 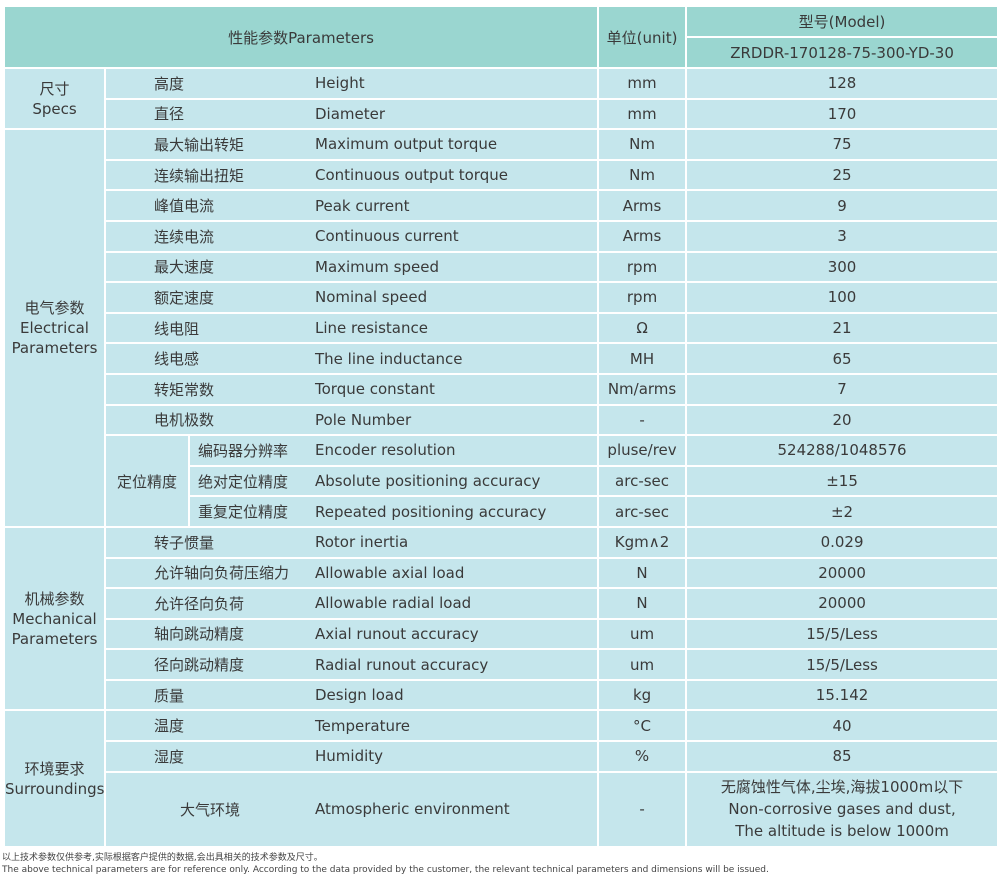 I want to click on param-zh: 湿度, so click(x=207, y=756).